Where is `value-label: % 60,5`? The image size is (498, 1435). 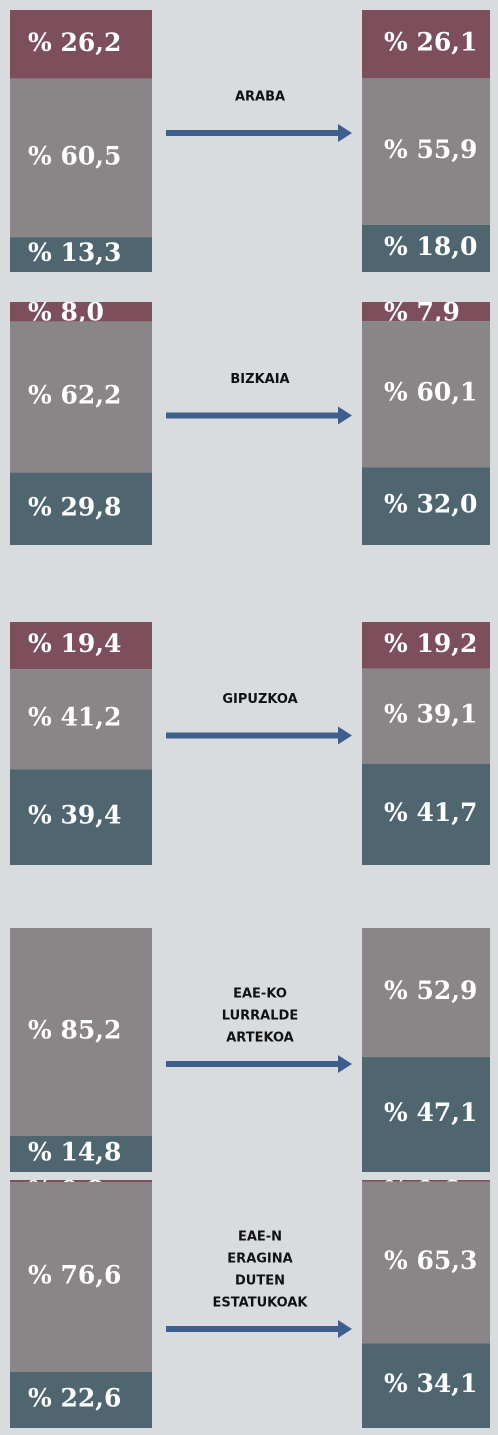
value-label: % 60,5 is located at coordinates (74, 155).